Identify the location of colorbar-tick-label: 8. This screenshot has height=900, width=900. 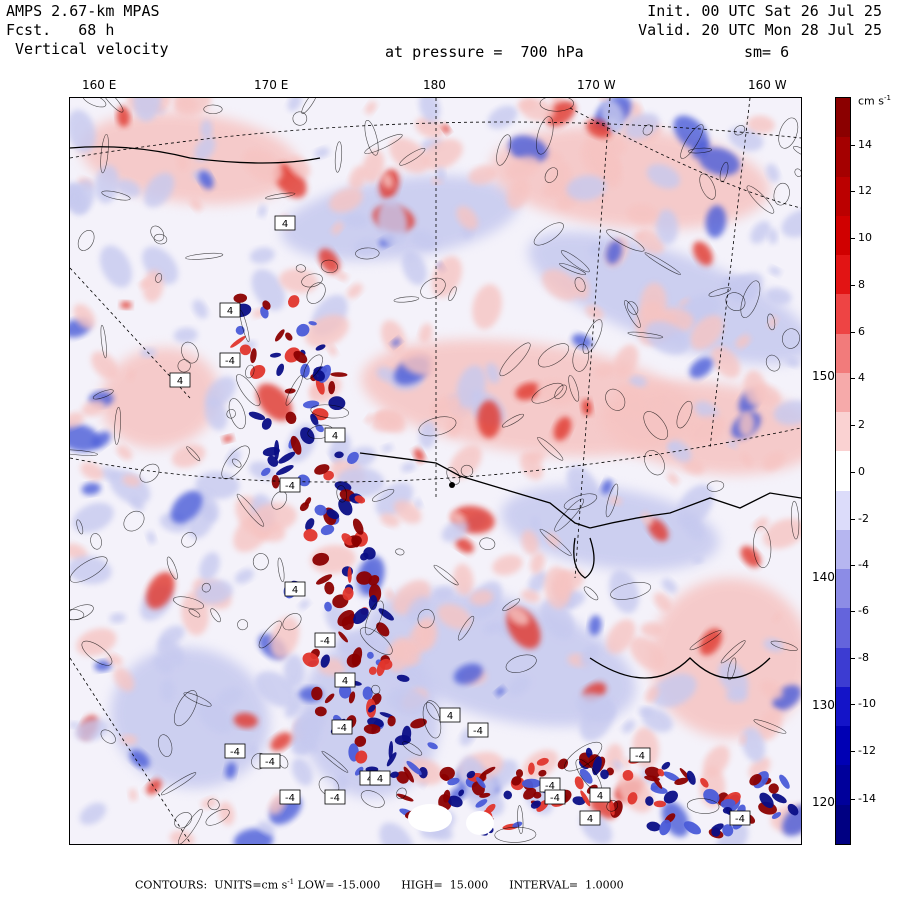
(861, 284).